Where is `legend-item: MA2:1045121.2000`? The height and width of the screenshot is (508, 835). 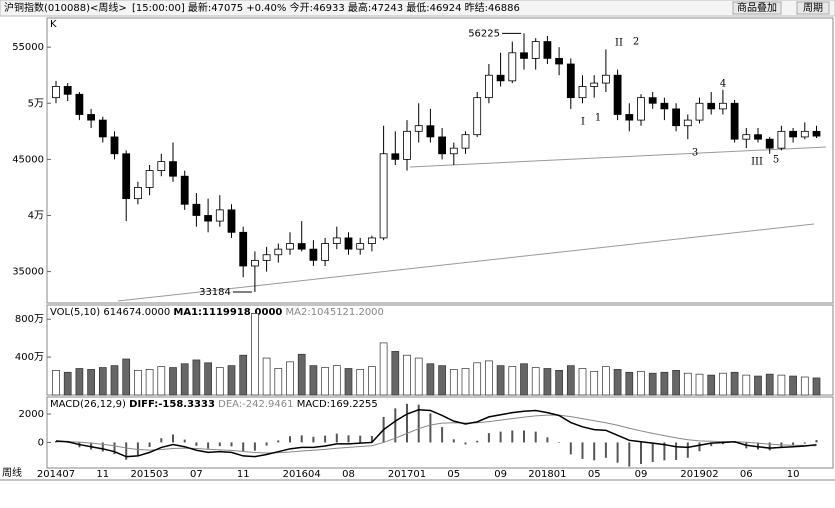 legend-item: MA2:1045121.2000 is located at coordinates (335, 312).